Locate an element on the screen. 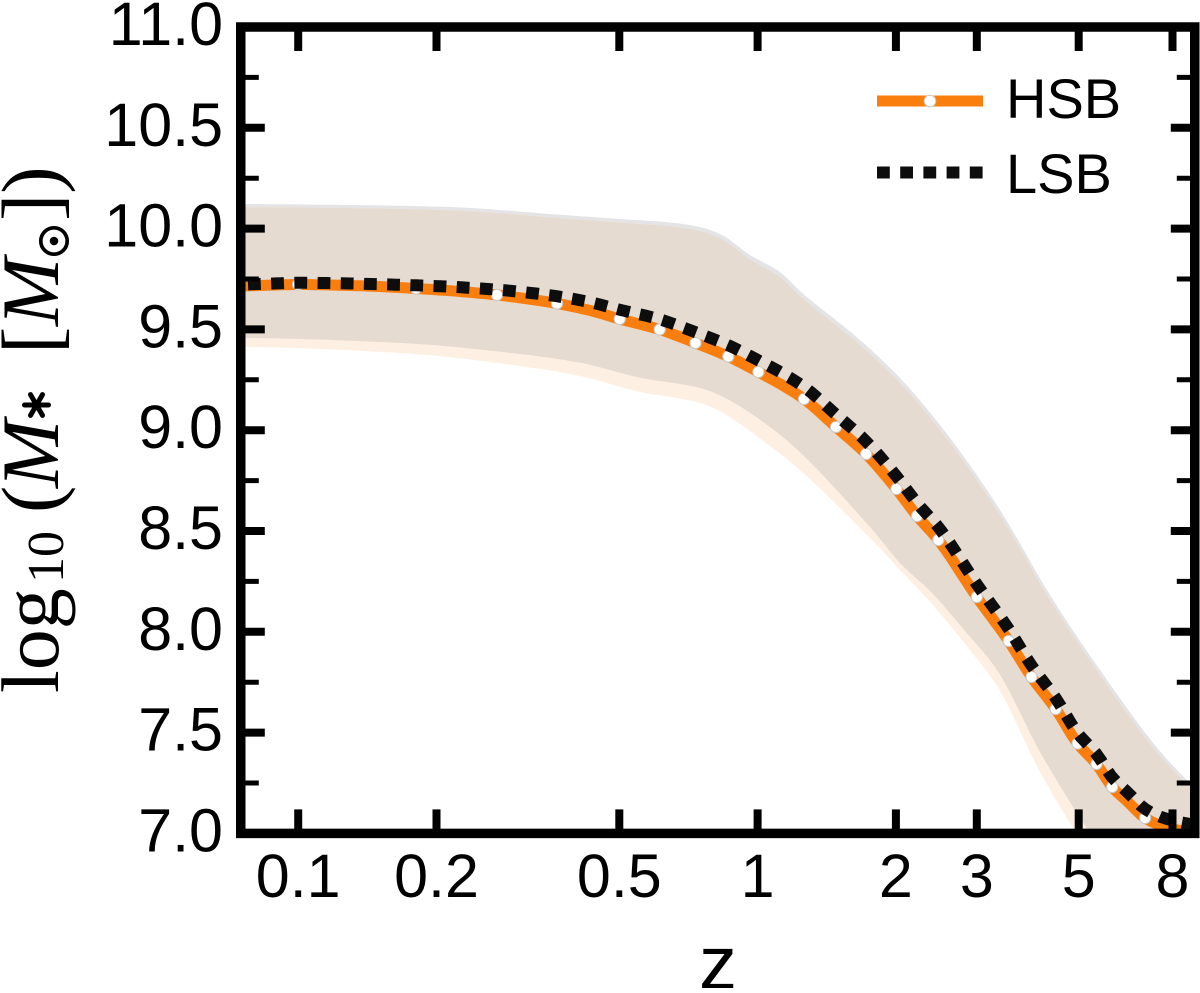  svg-text: log is located at coordinates (38, 640).